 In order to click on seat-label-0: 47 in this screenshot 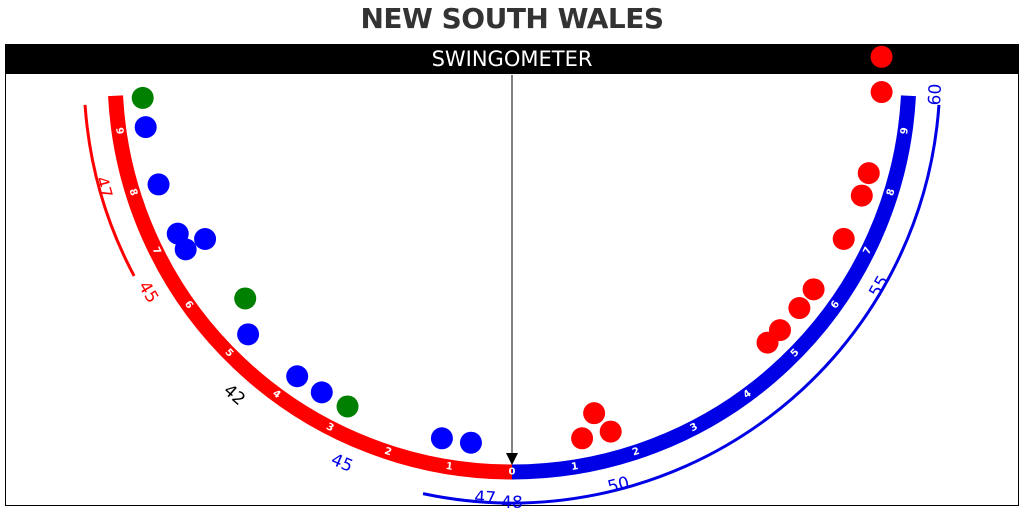, I will do `click(103, 187)`.